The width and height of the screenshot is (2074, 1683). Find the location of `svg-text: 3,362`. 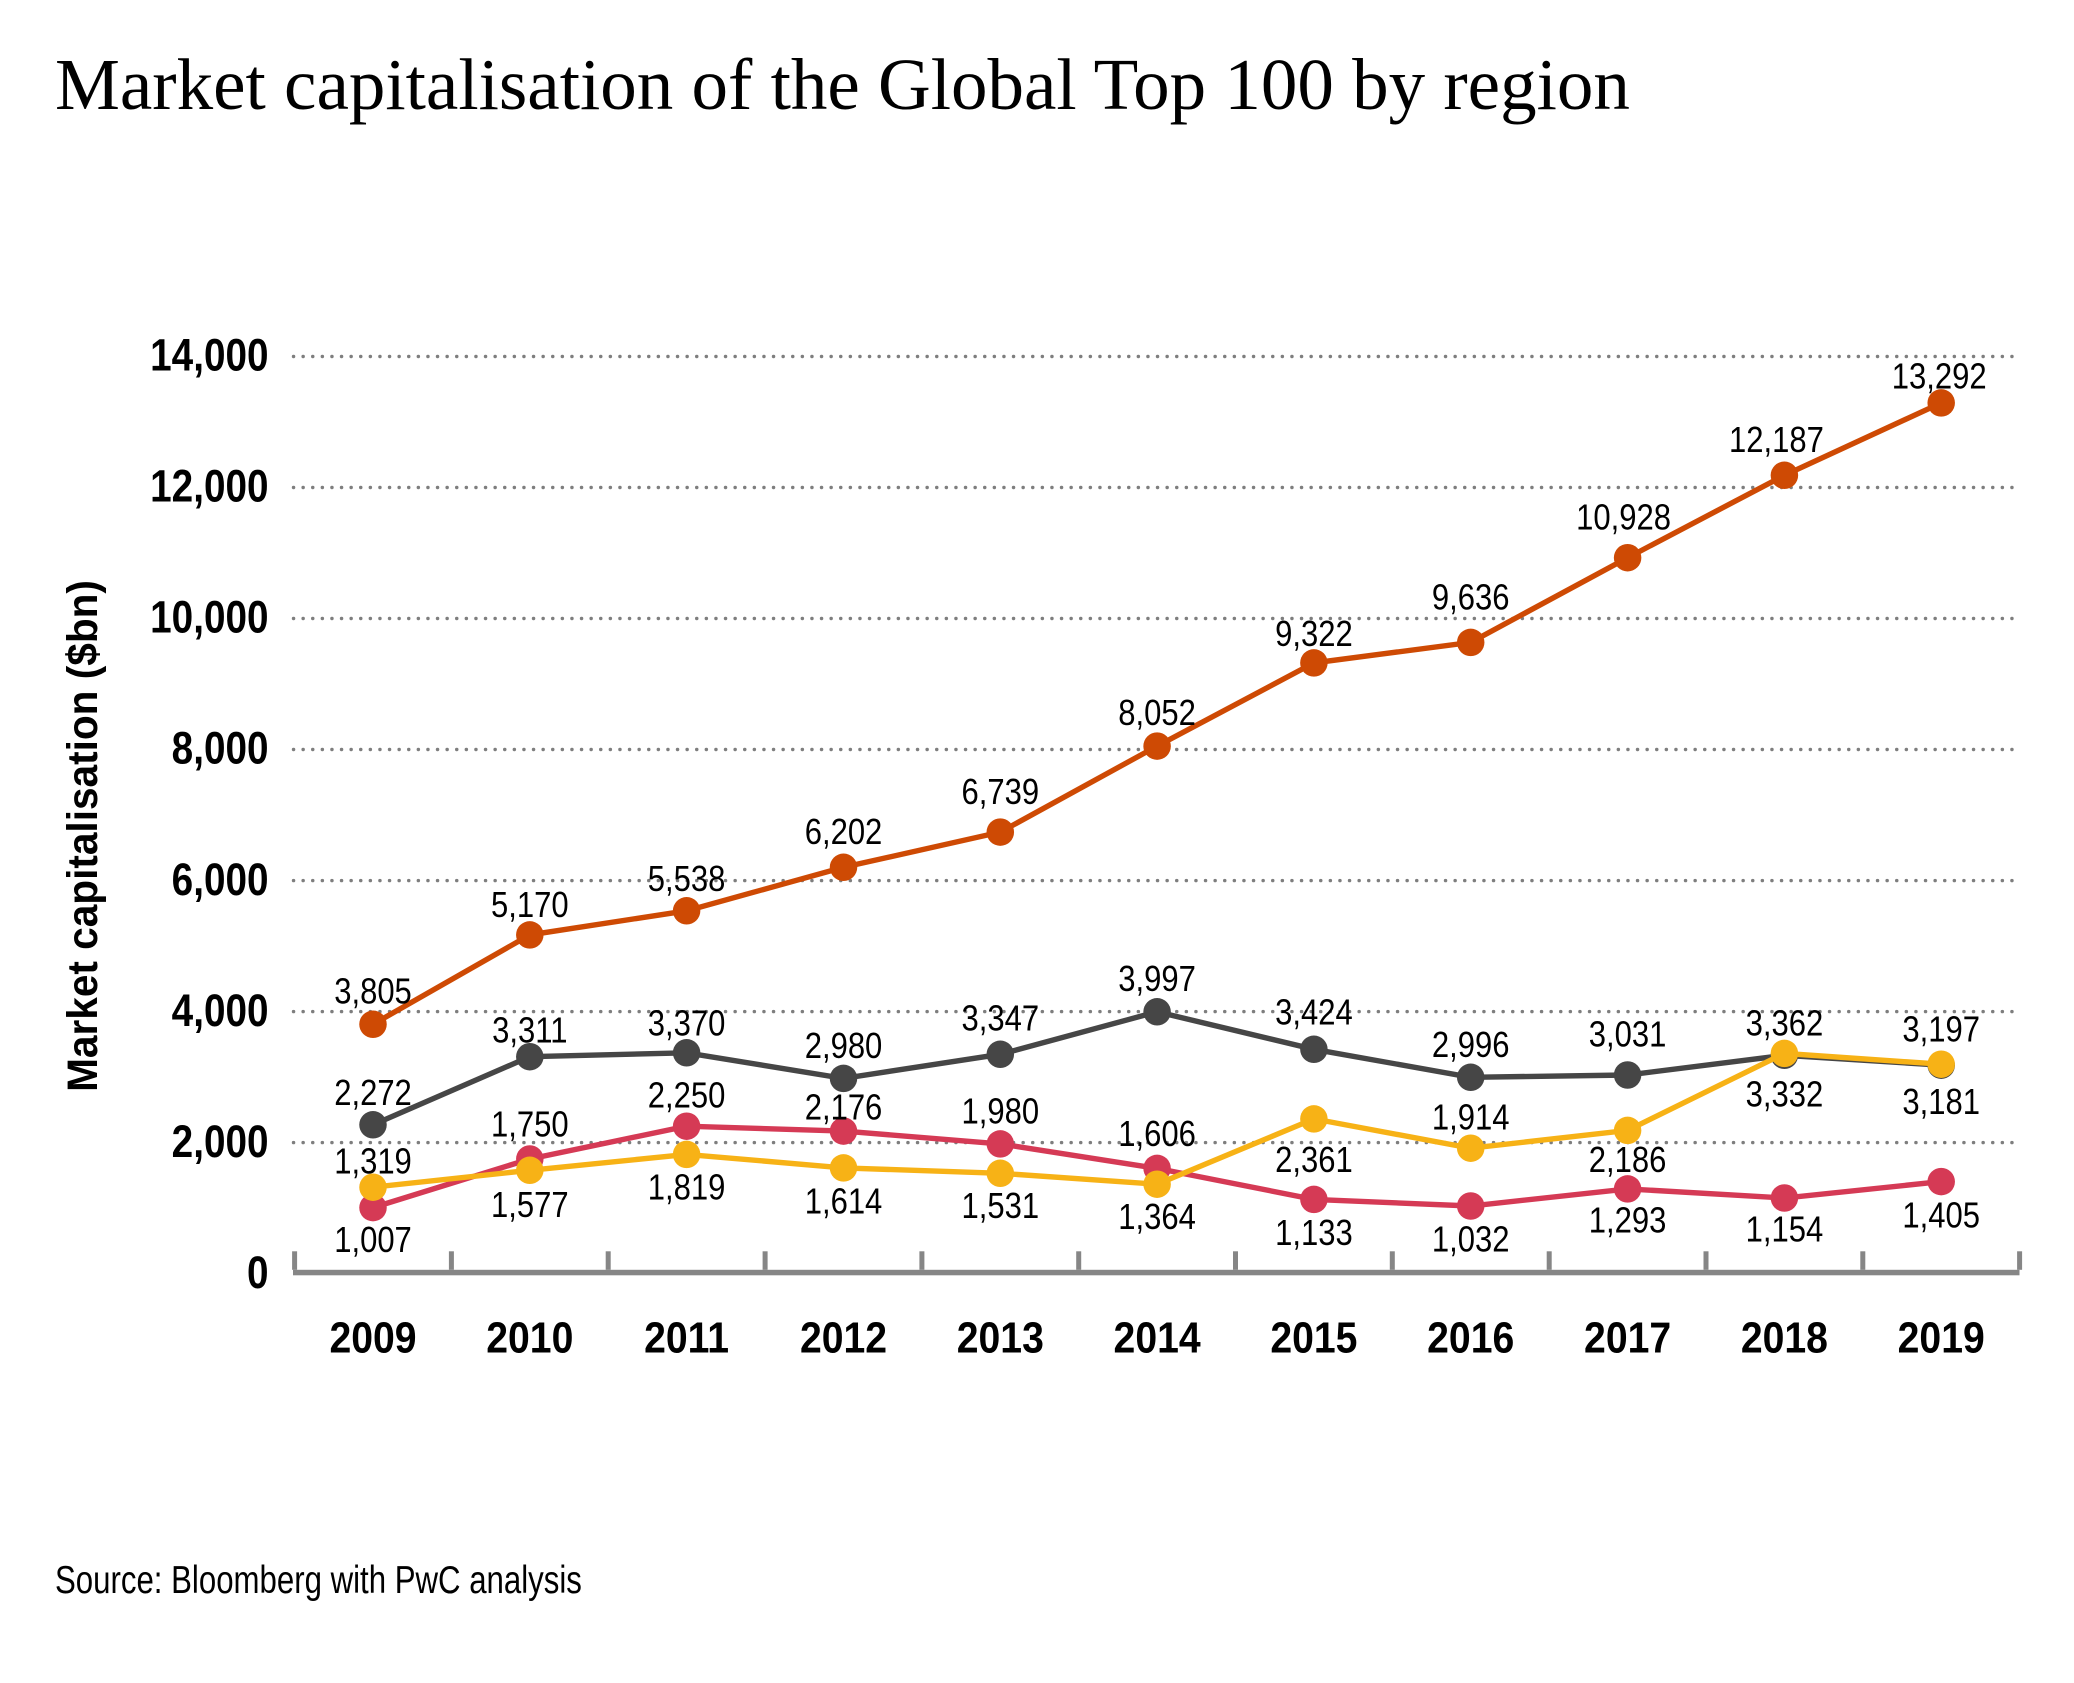

svg-text: 3,362 is located at coordinates (1785, 1023).